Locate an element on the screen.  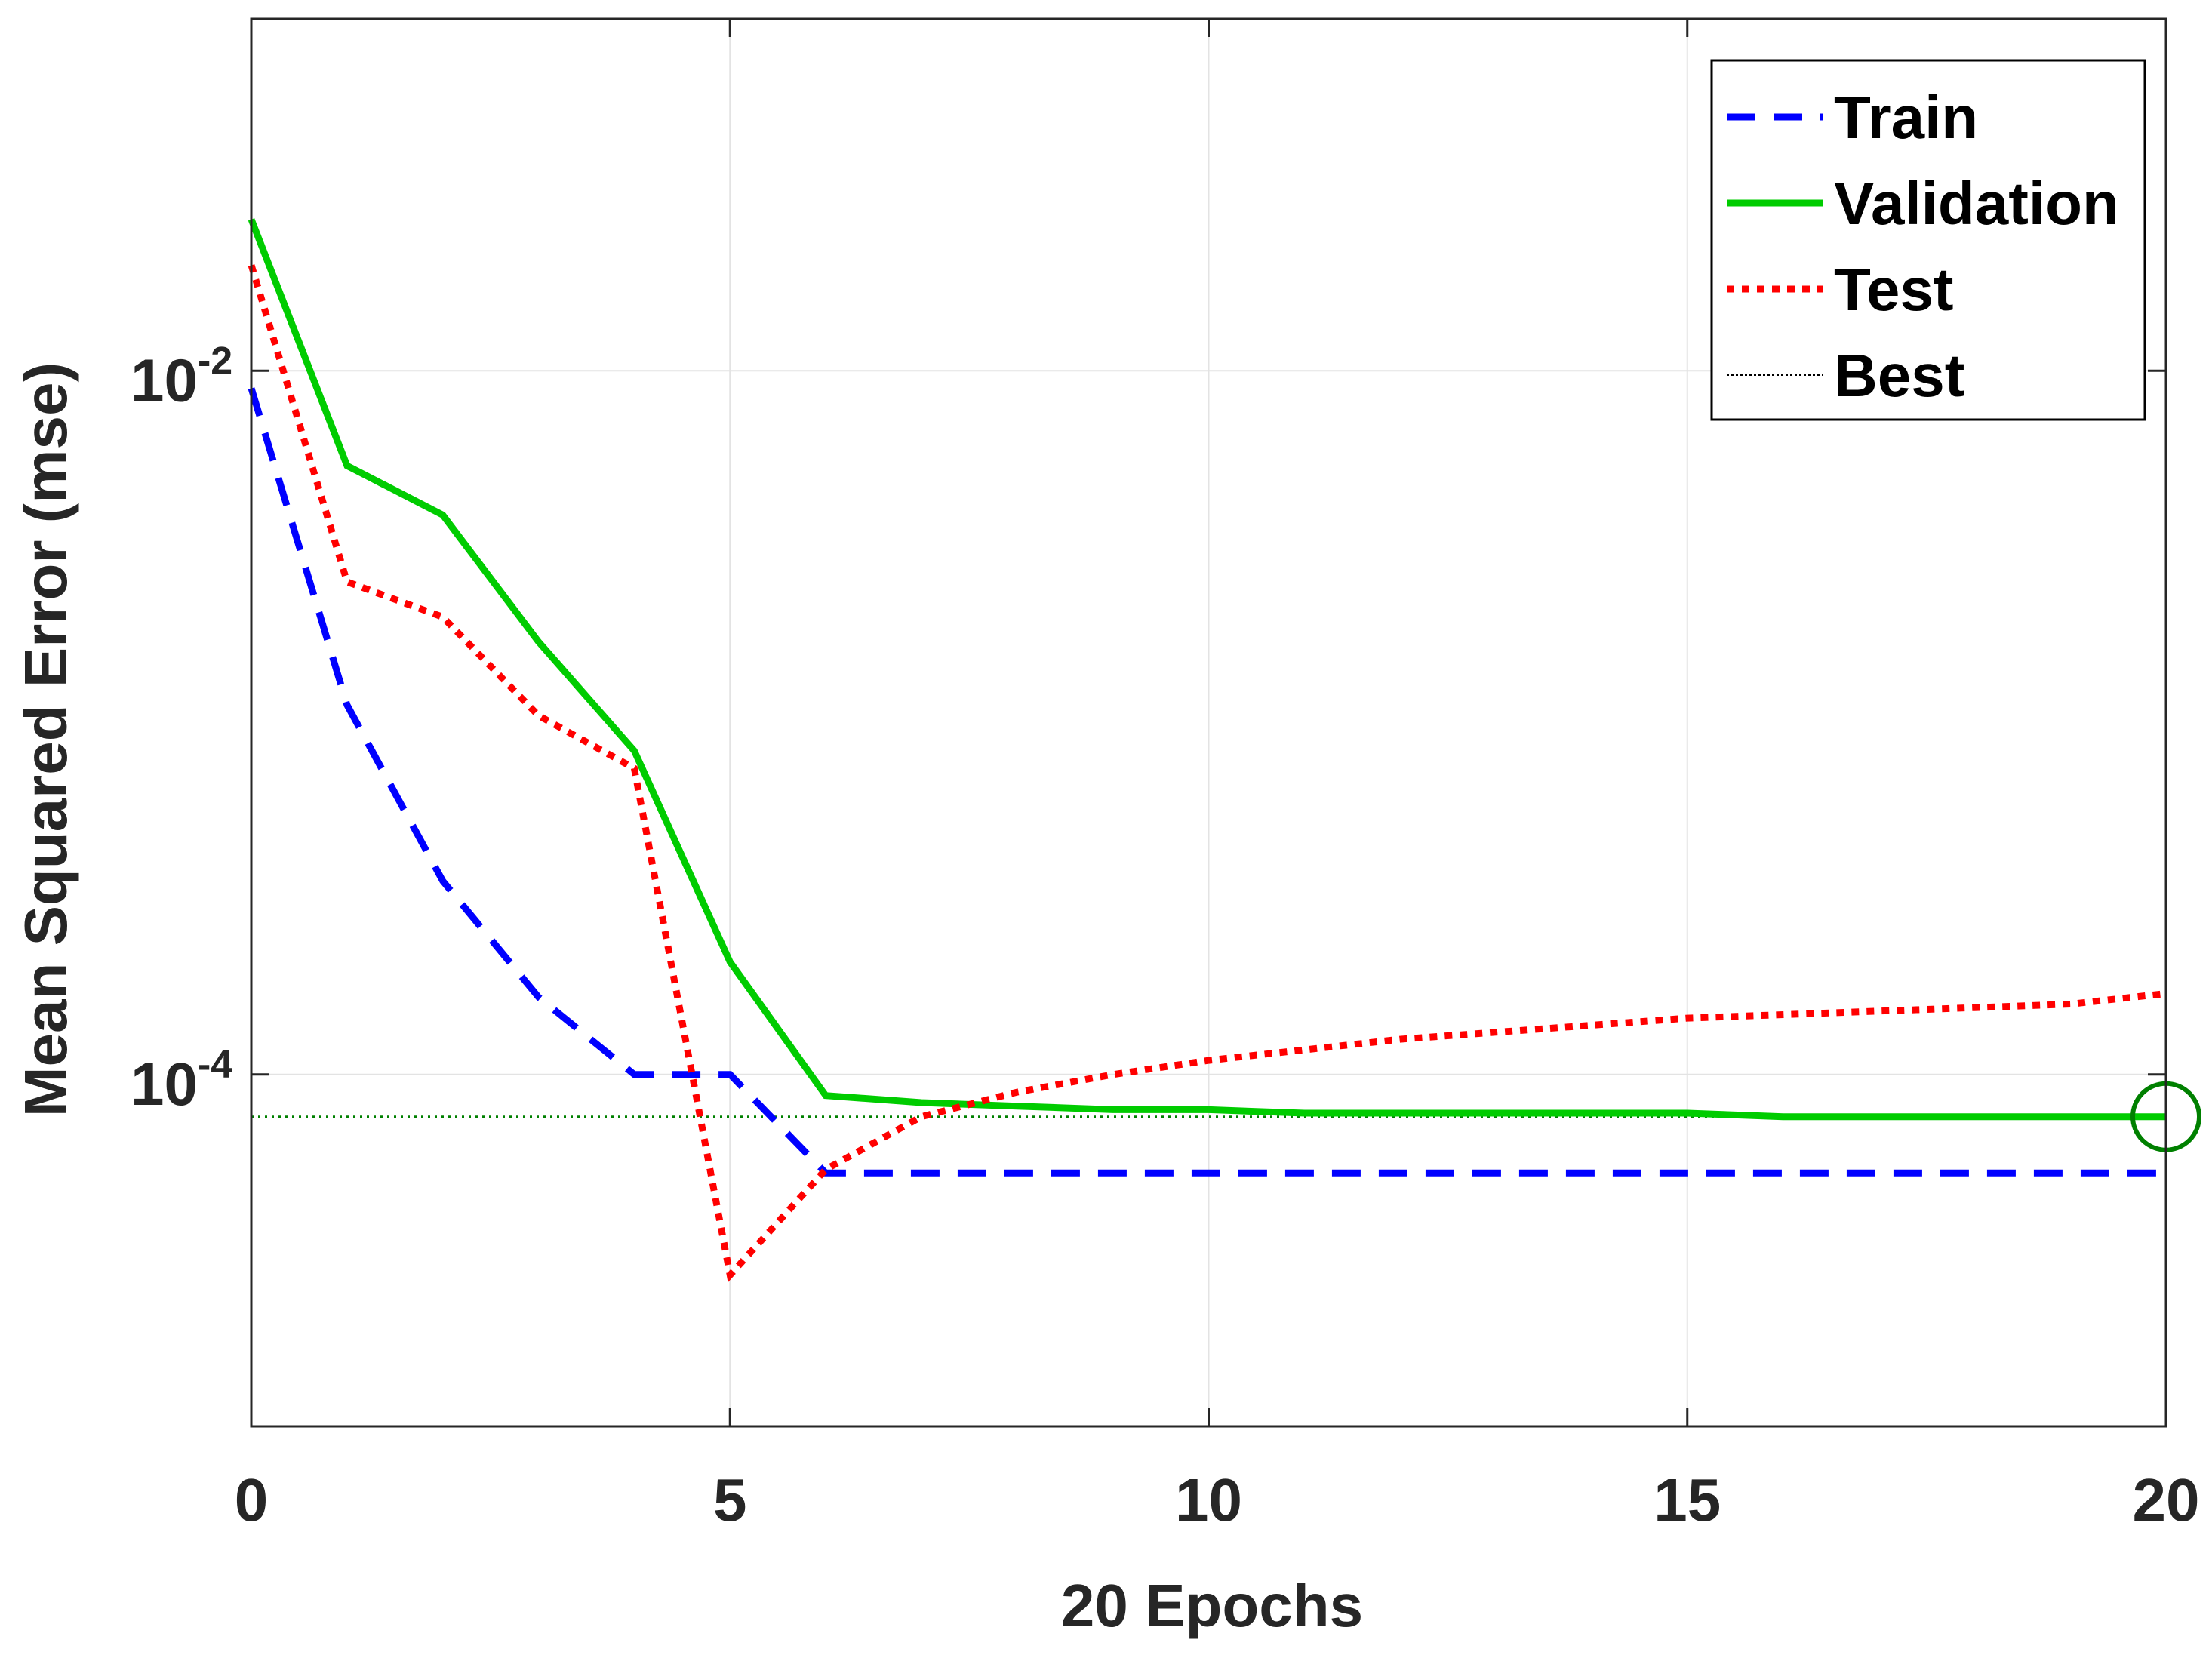
legend-label-validation: Validation is located at coordinates (1977, 203).